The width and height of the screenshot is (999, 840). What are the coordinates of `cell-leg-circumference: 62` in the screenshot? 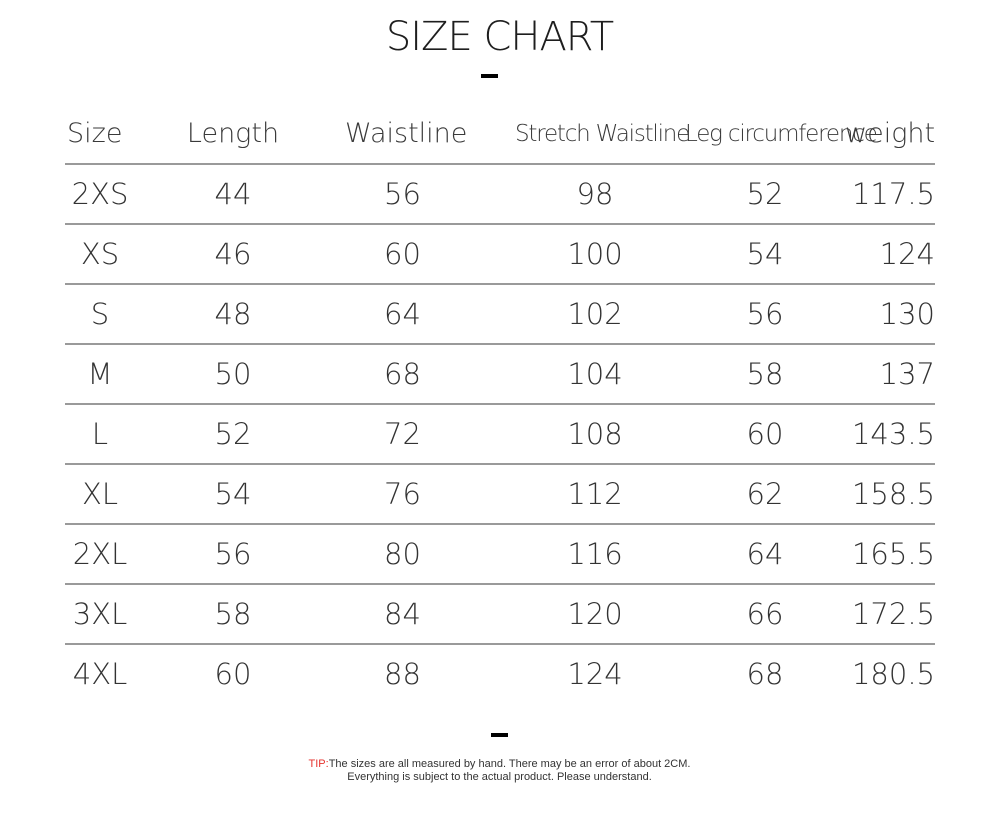 It's located at (765, 494).